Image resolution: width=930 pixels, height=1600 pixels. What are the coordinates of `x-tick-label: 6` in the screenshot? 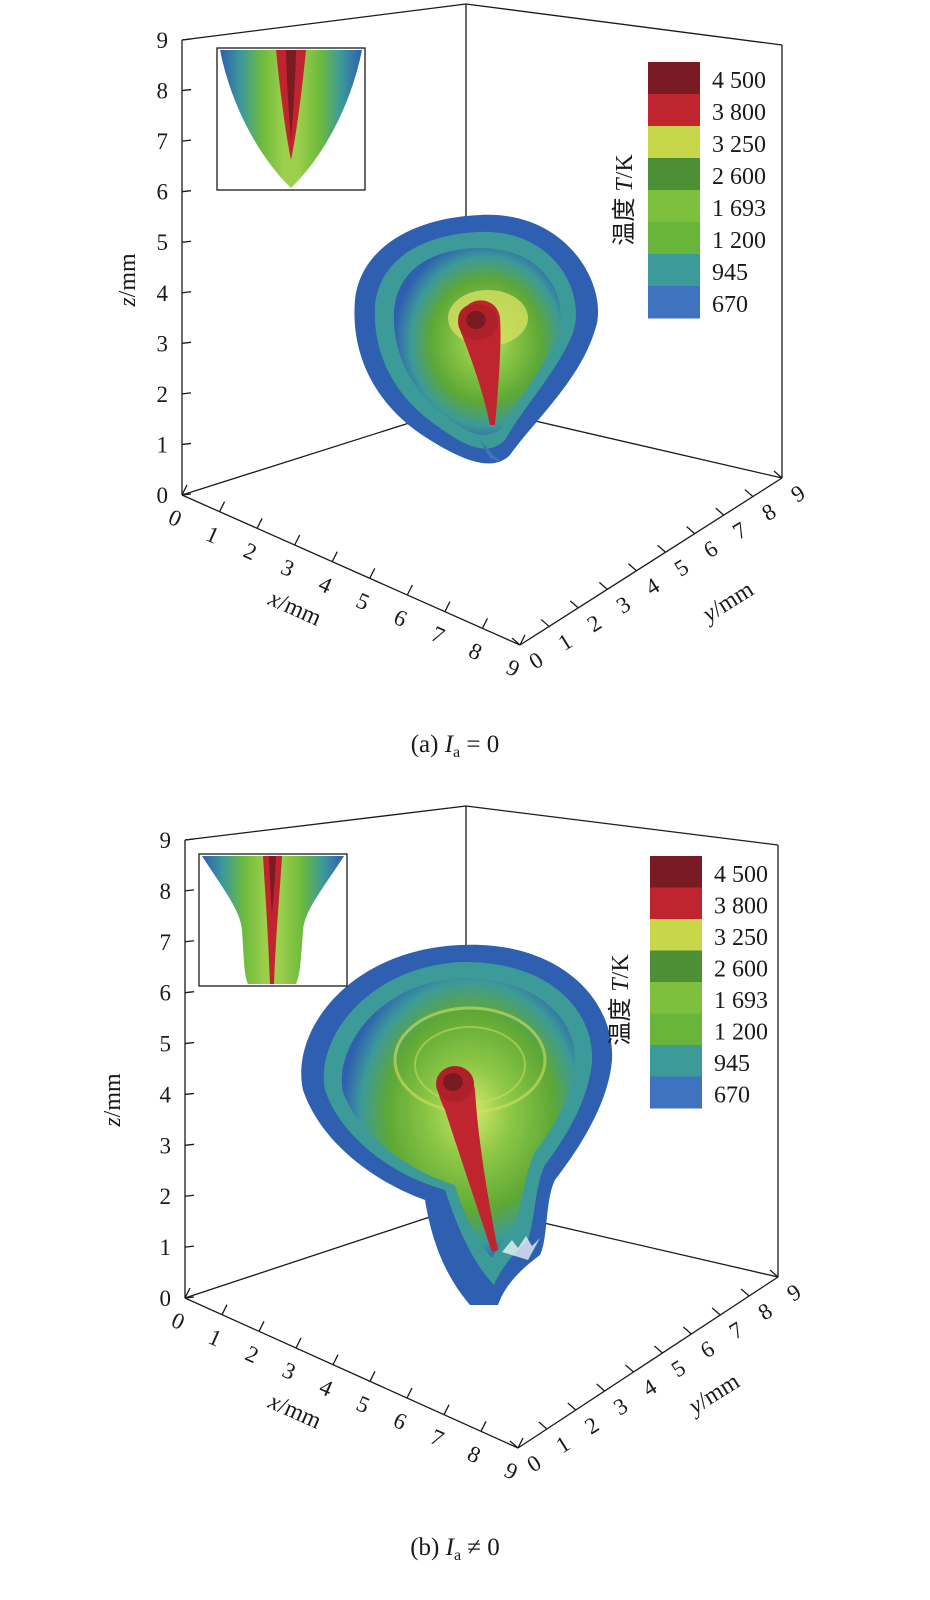 It's located at (400, 1421).